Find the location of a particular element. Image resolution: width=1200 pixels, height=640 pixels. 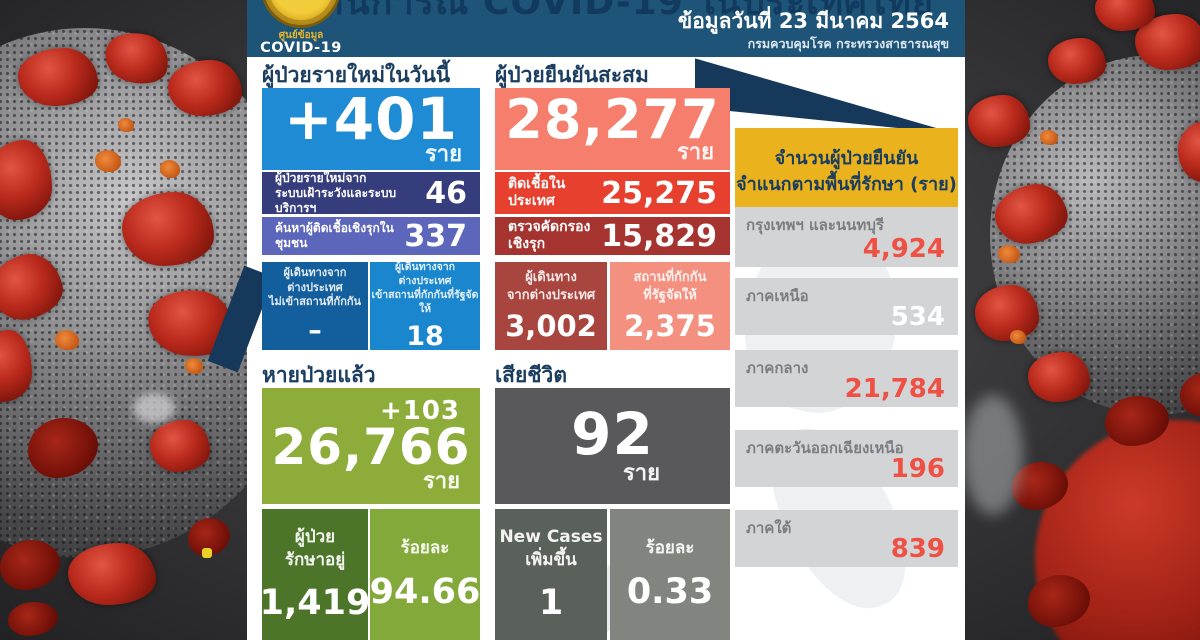

stat-value: 46 is located at coordinates (446, 193).